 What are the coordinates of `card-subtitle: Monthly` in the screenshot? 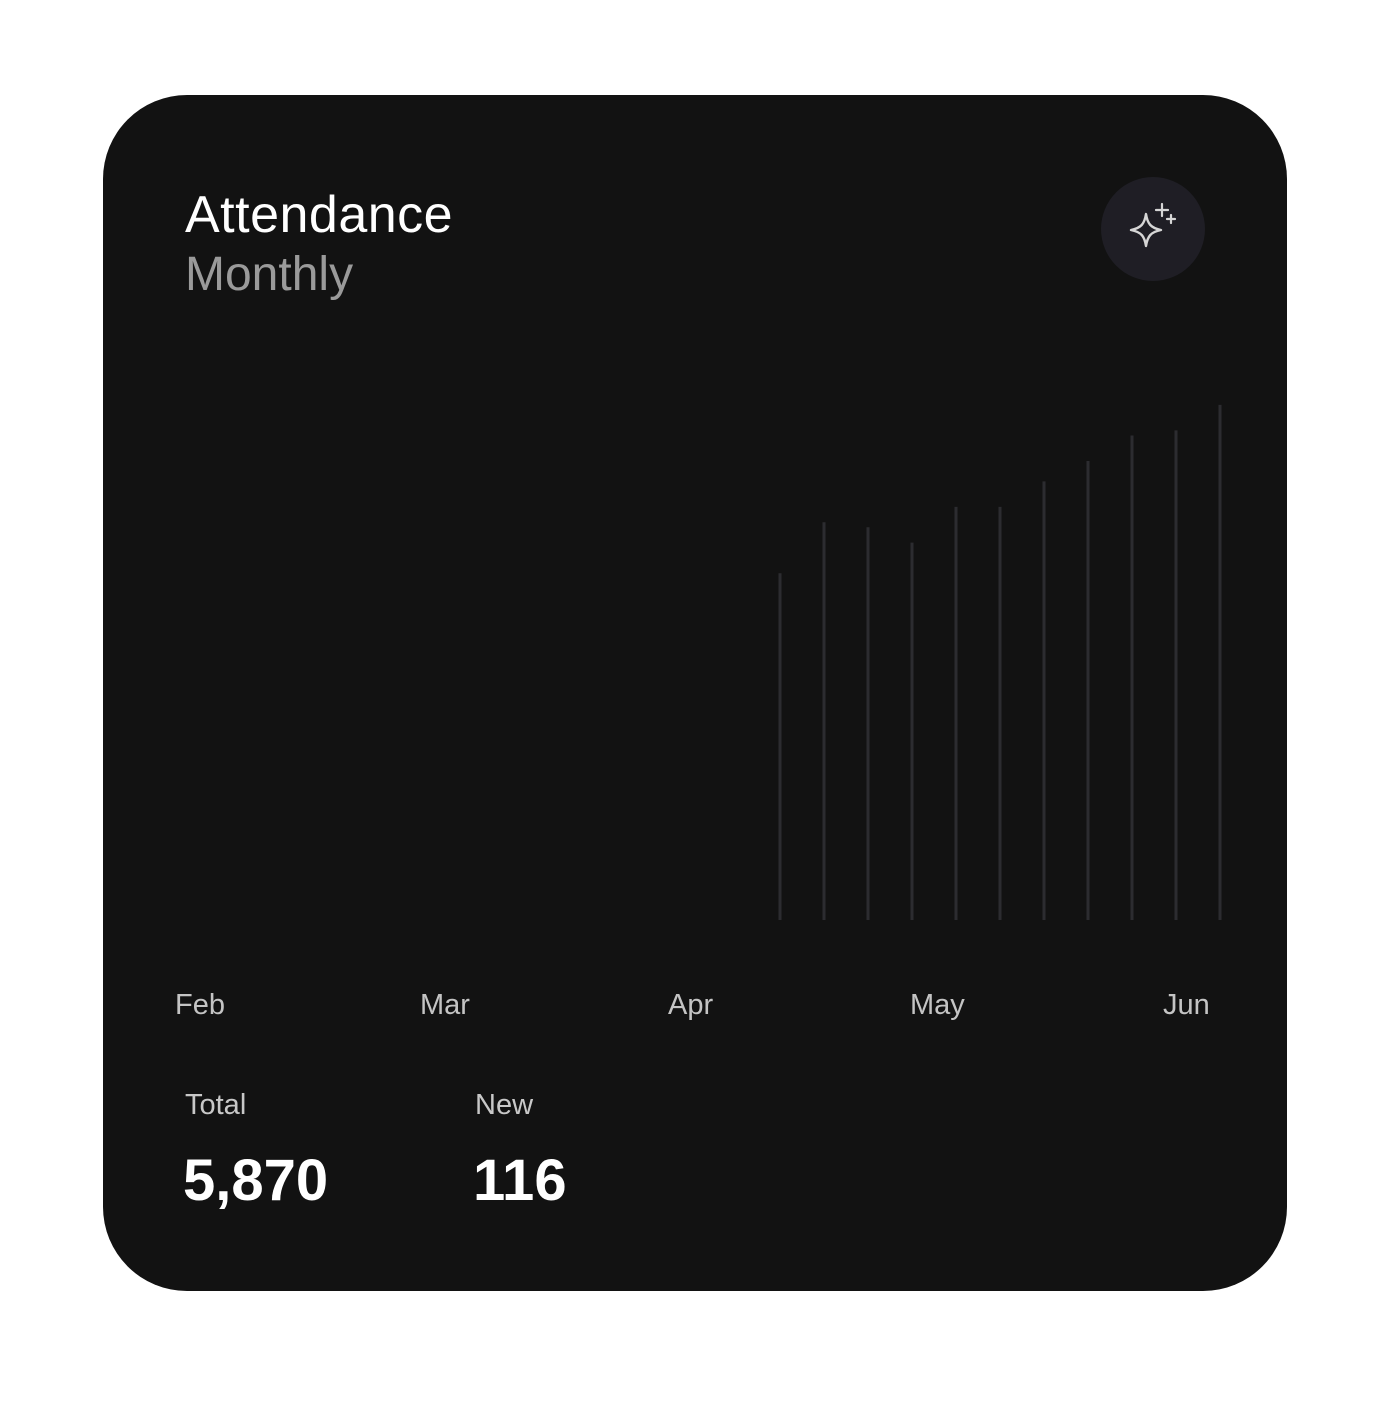 It's located at (269, 274).